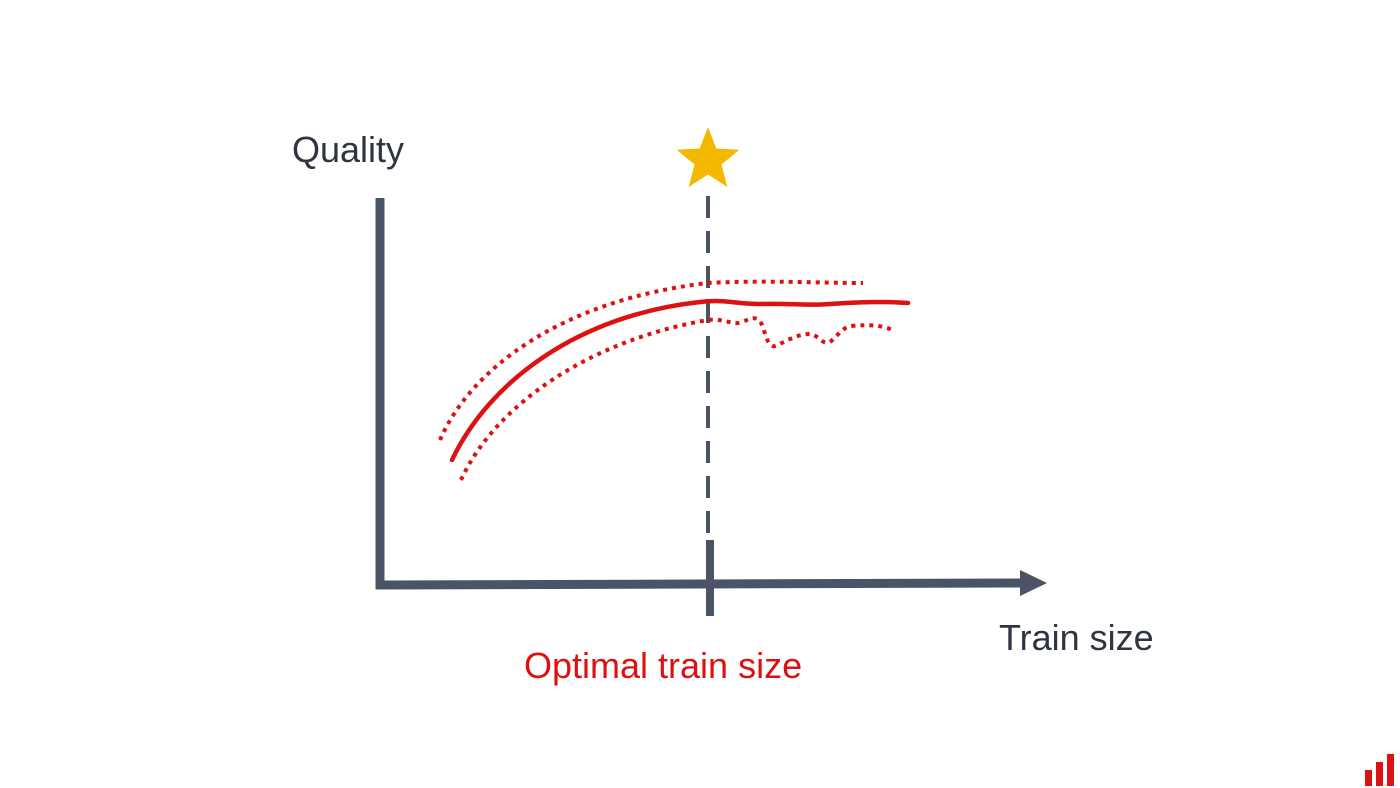  I want to click on bar-chart-logo-icon, so click(1379, 770).